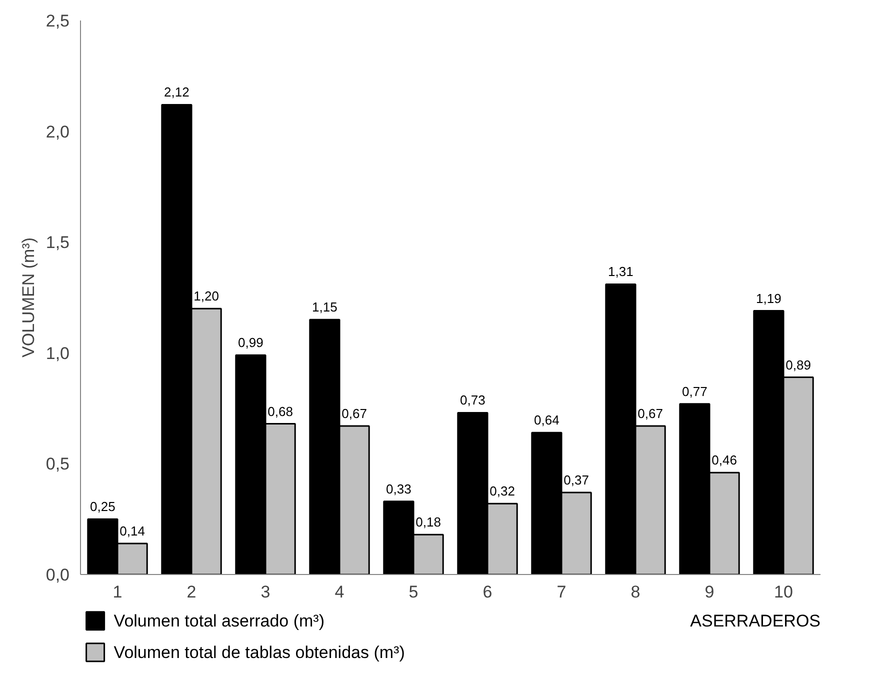 The image size is (872, 696). I want to click on data-label: 0,89, so click(798, 364).